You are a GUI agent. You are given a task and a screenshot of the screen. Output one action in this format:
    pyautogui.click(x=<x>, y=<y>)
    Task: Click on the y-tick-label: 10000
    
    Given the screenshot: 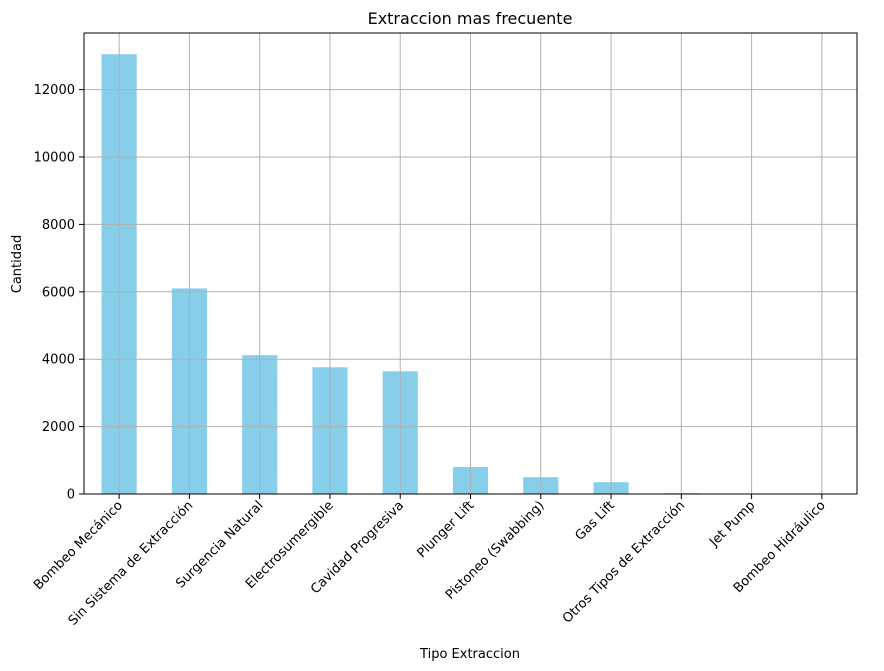 What is the action you would take?
    pyautogui.click(x=54, y=158)
    